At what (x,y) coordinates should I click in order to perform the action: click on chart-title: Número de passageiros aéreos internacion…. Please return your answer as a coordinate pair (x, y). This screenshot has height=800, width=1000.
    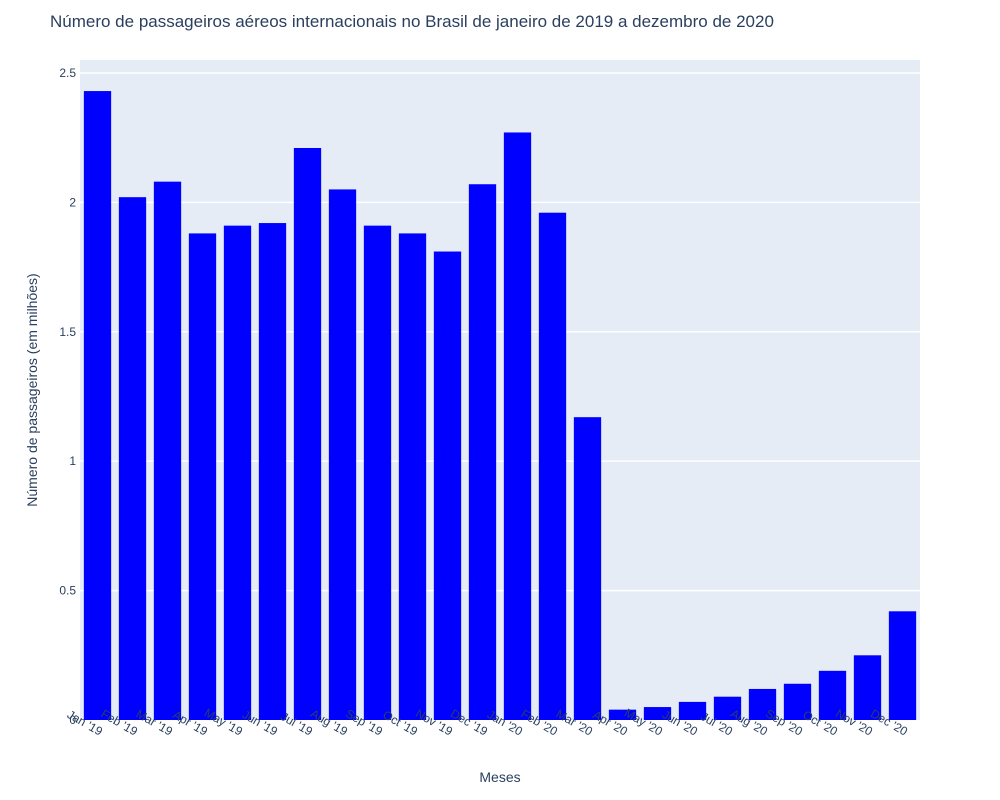
    Looking at the image, I should click on (412, 21).